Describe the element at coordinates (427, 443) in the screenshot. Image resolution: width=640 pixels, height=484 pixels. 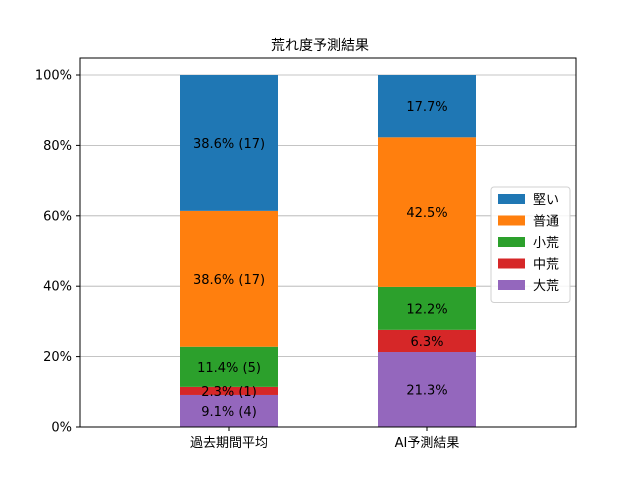
I see `x-tick-label: AI予測結果` at that location.